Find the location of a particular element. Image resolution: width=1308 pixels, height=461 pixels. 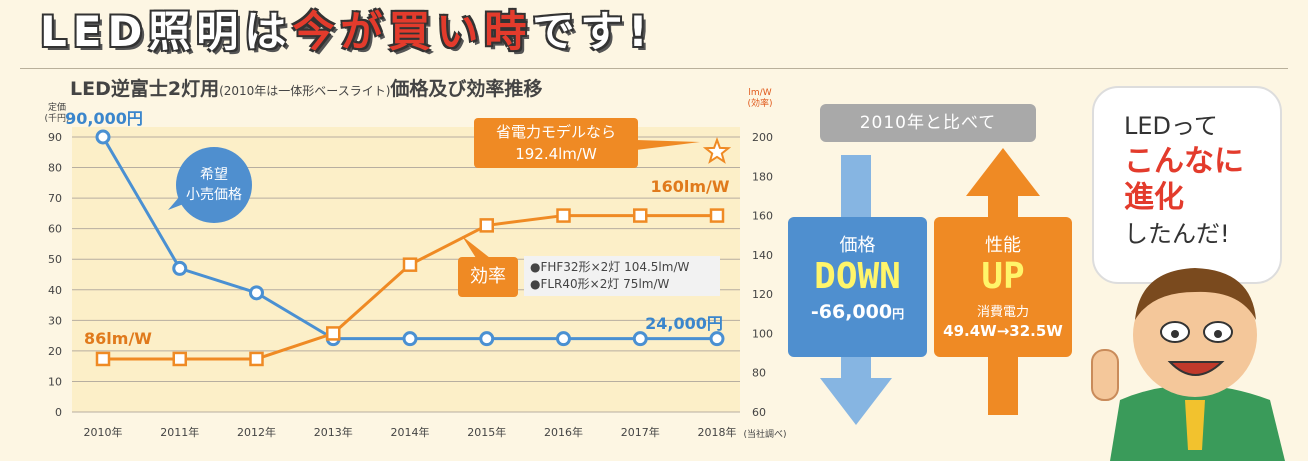

x-tick-label: 2015年 is located at coordinates (486, 432).